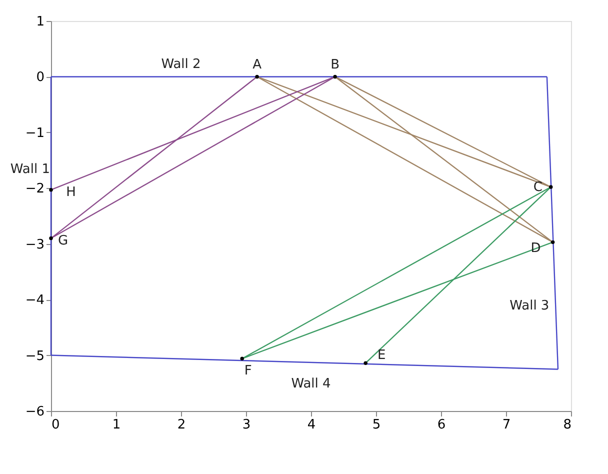 The width and height of the screenshot is (608, 474). Describe the element at coordinates (34, 244) in the screenshot. I see `y-tick-label: −3` at that location.